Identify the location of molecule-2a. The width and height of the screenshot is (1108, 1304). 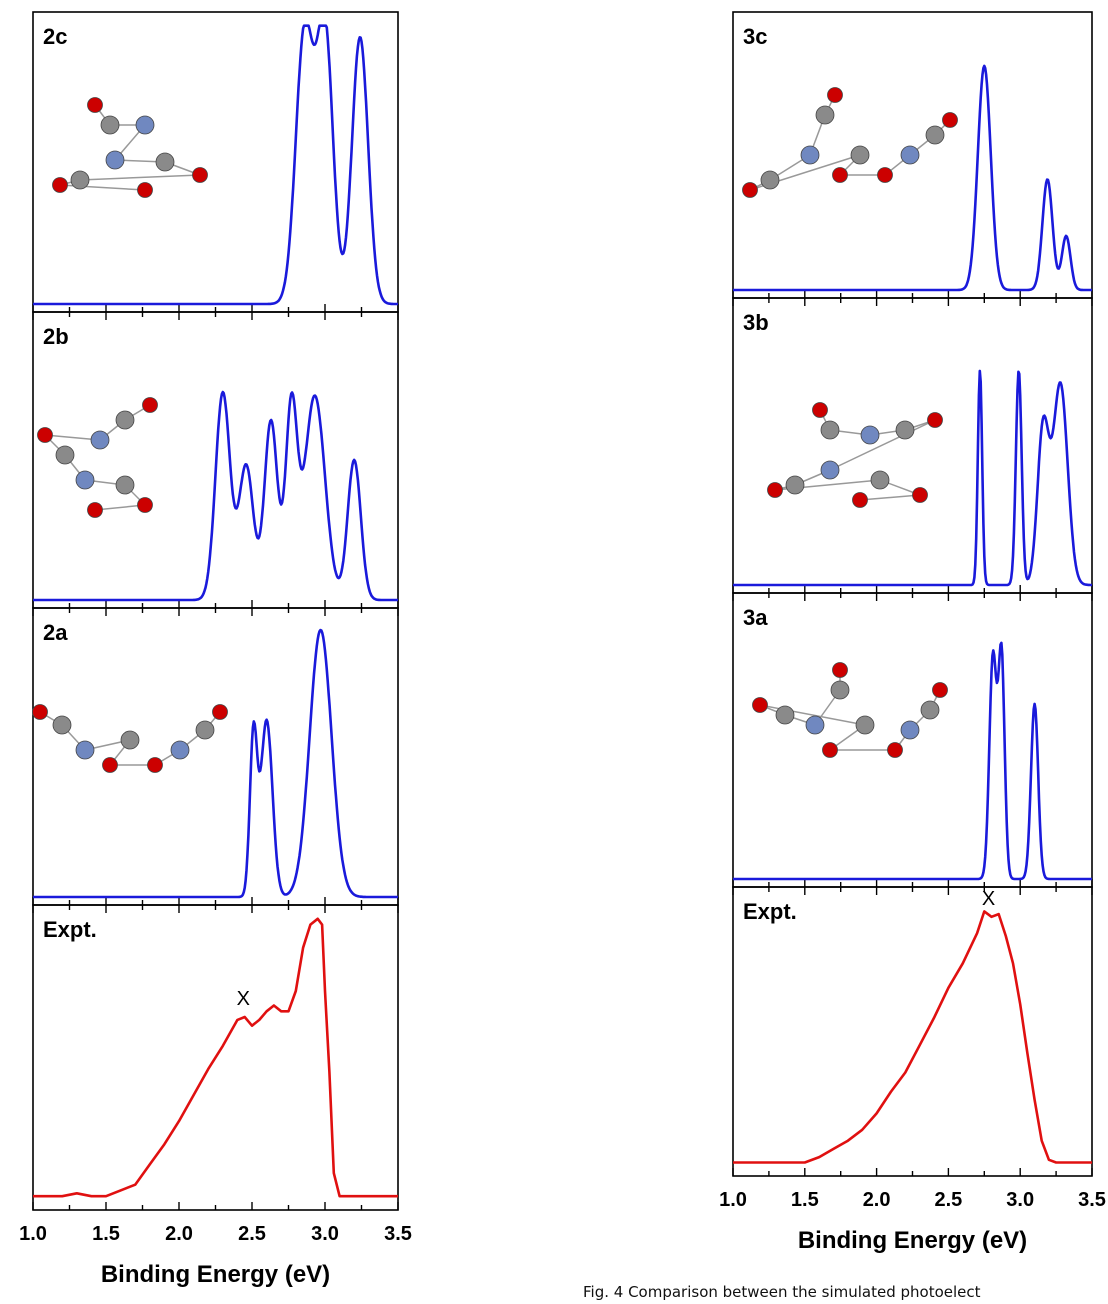
(130, 738).